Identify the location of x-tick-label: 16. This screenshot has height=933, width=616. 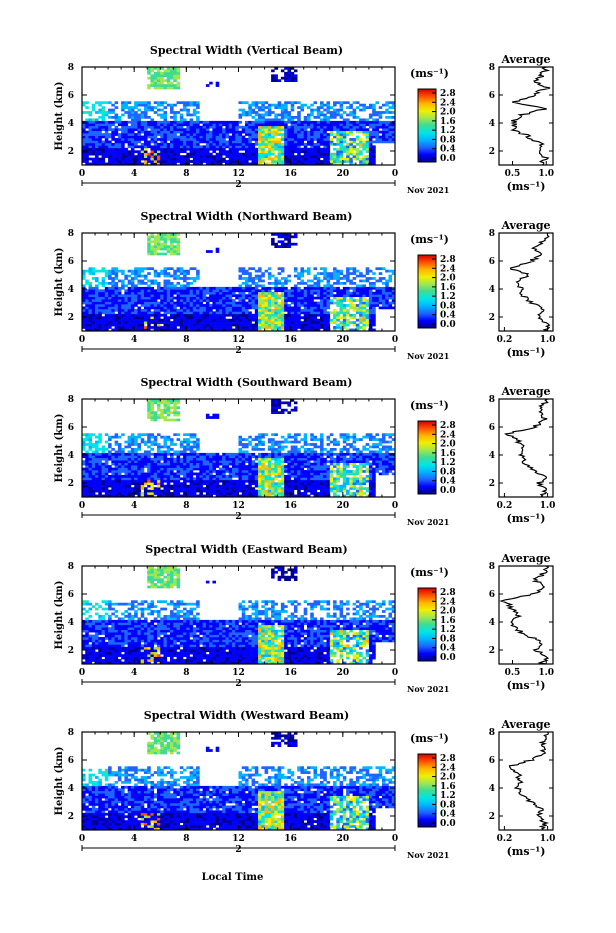
(290, 174).